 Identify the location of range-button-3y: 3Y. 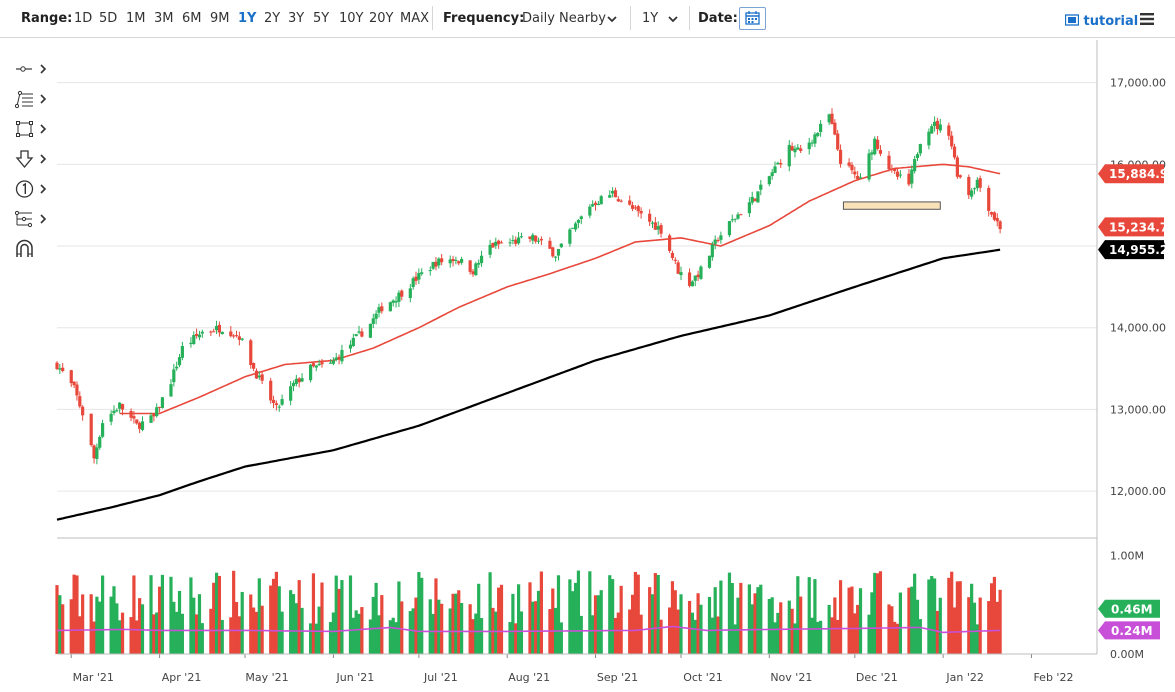
(296, 18).